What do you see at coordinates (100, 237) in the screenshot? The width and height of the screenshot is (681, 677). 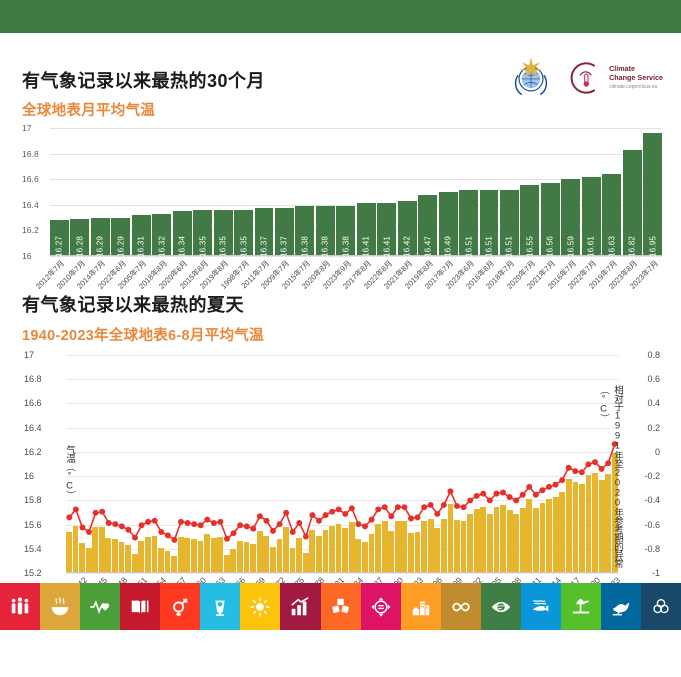 I see `chart1-bar: 16.29` at bounding box center [100, 237].